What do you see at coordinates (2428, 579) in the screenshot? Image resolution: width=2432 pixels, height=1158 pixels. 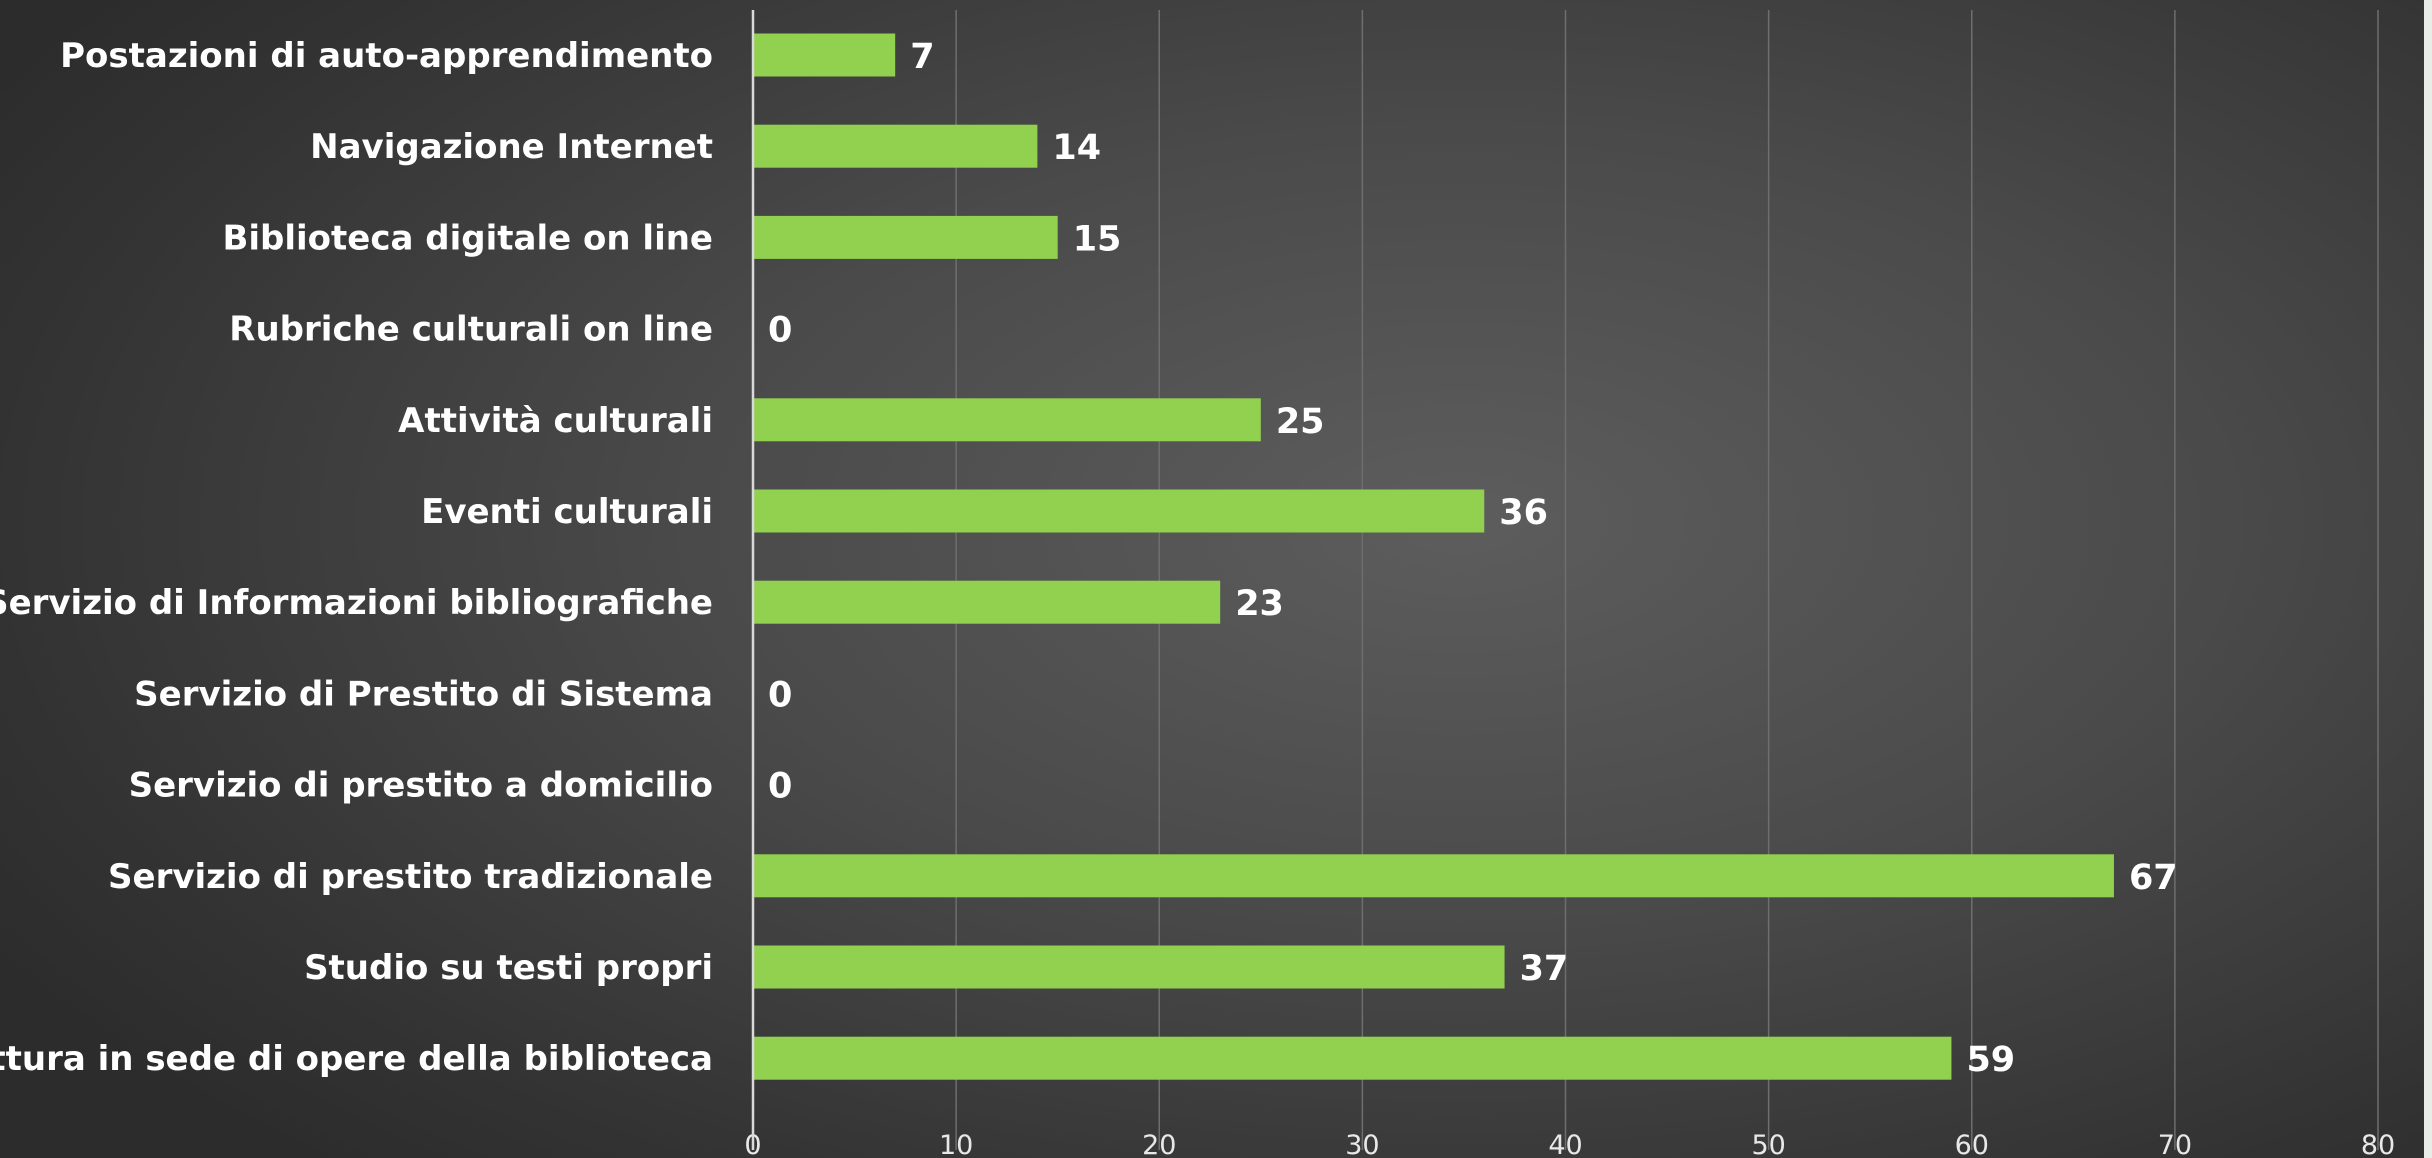 I see `right-edge-strip` at bounding box center [2428, 579].